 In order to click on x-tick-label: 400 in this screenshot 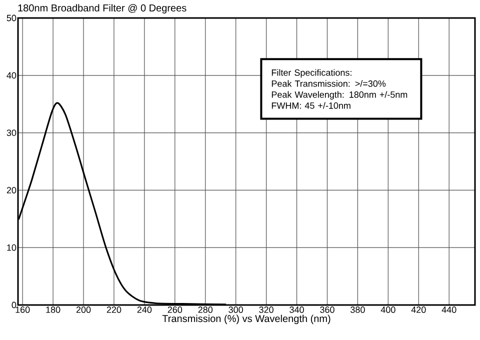, I will do `click(388, 309)`.